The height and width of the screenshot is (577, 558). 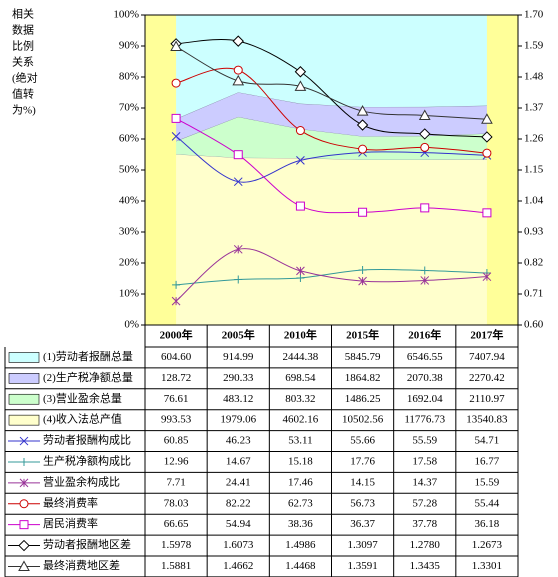 What do you see at coordinates (87, 460) in the screenshot?
I see `legend-label: 生产税净额构成比` at bounding box center [87, 460].